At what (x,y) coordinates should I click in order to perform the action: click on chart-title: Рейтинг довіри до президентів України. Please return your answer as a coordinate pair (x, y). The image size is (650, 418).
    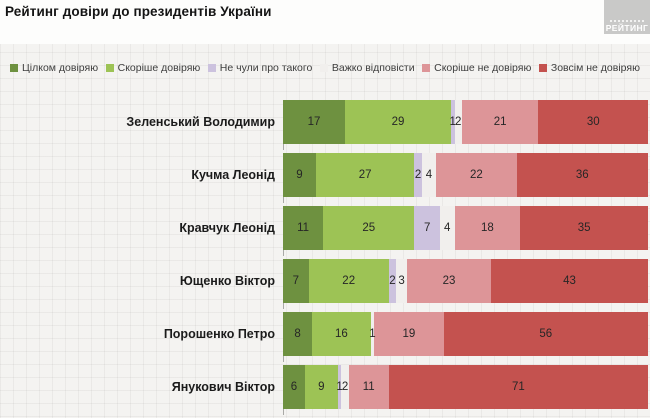
    Looking at the image, I should click on (138, 11).